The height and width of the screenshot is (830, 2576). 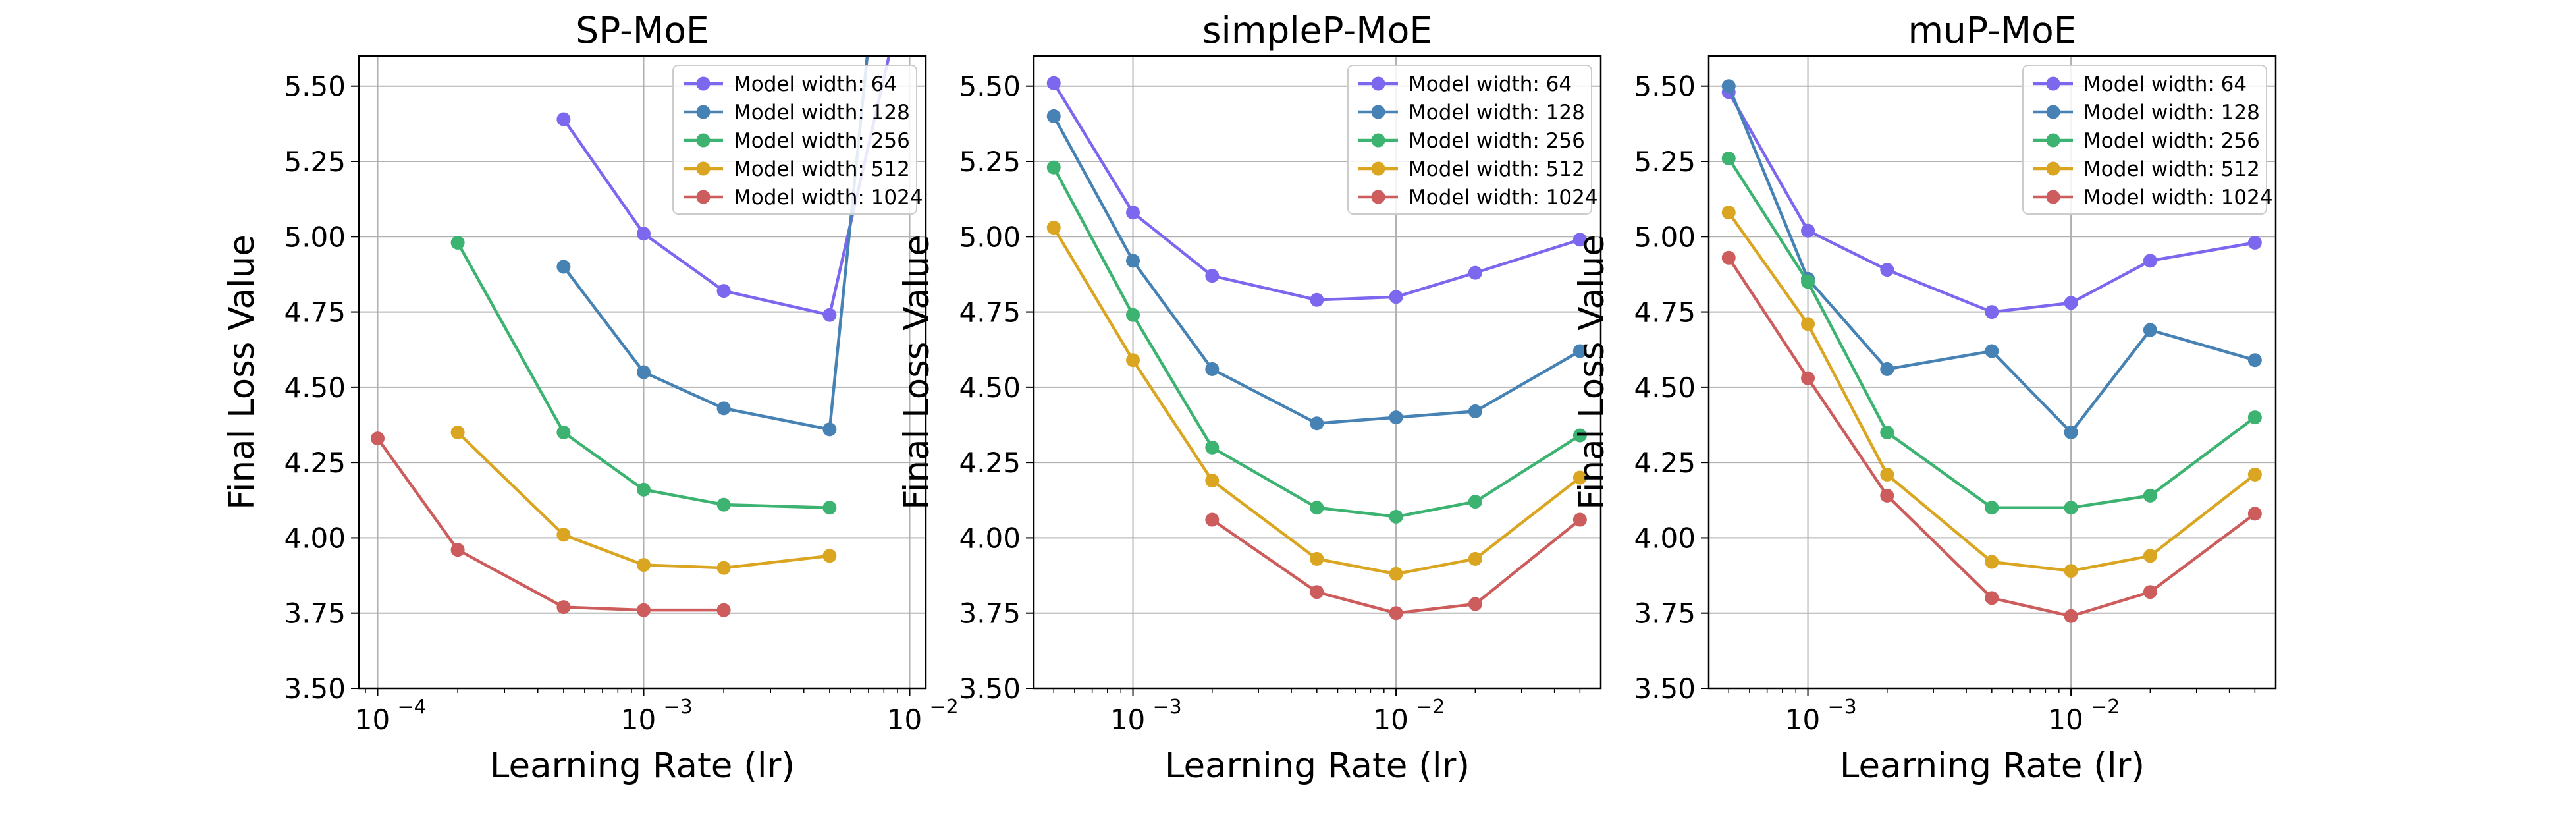 I want to click on legend-label: Model width: 128, so click(x=822, y=112).